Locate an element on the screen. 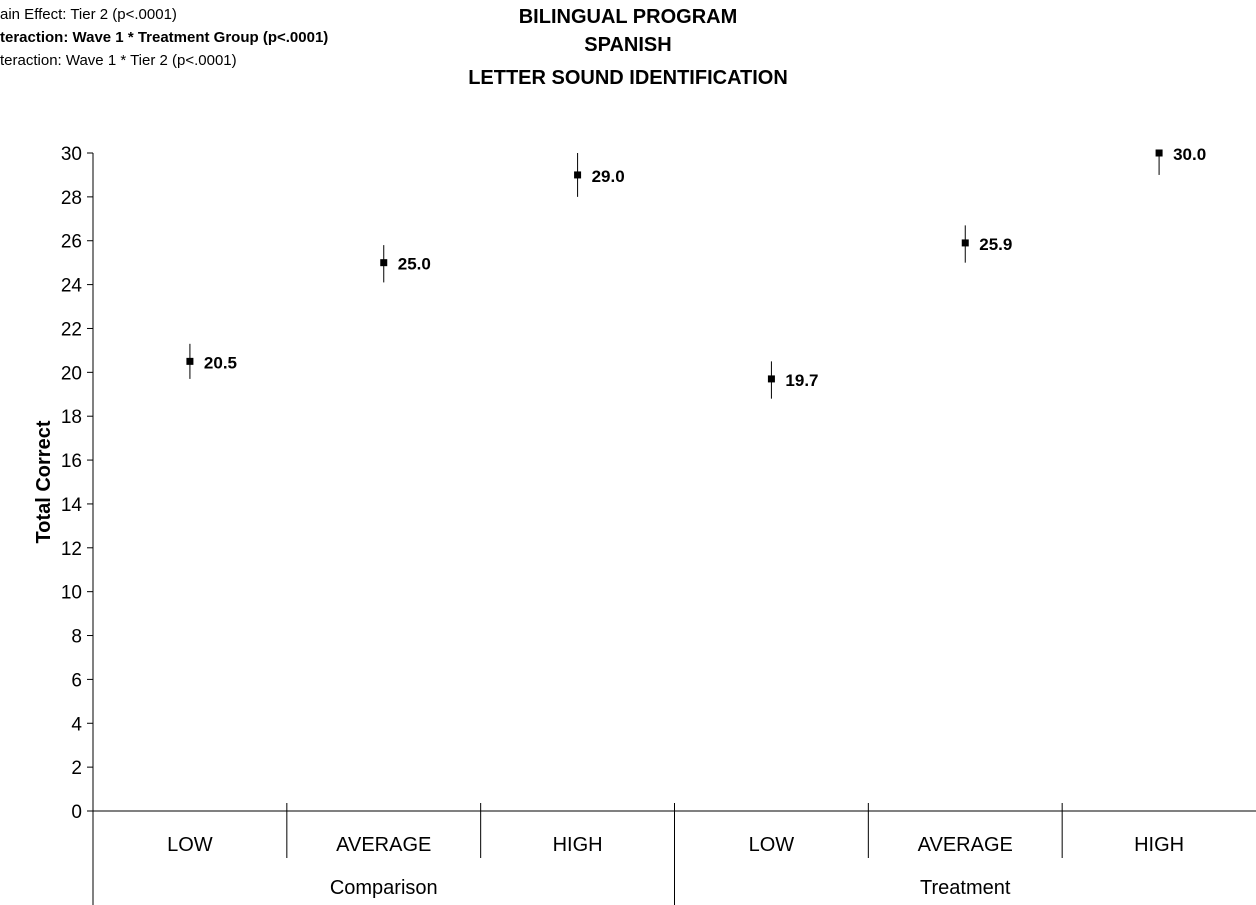  y-tick-label-26: 26 is located at coordinates (71, 242).